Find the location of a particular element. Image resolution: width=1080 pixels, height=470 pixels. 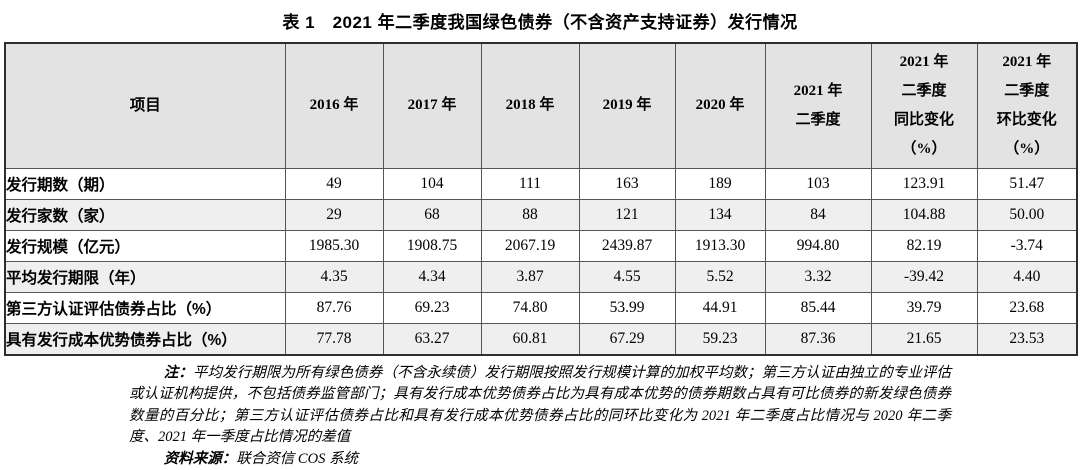

table-cell: 1913.30 is located at coordinates (720, 246).